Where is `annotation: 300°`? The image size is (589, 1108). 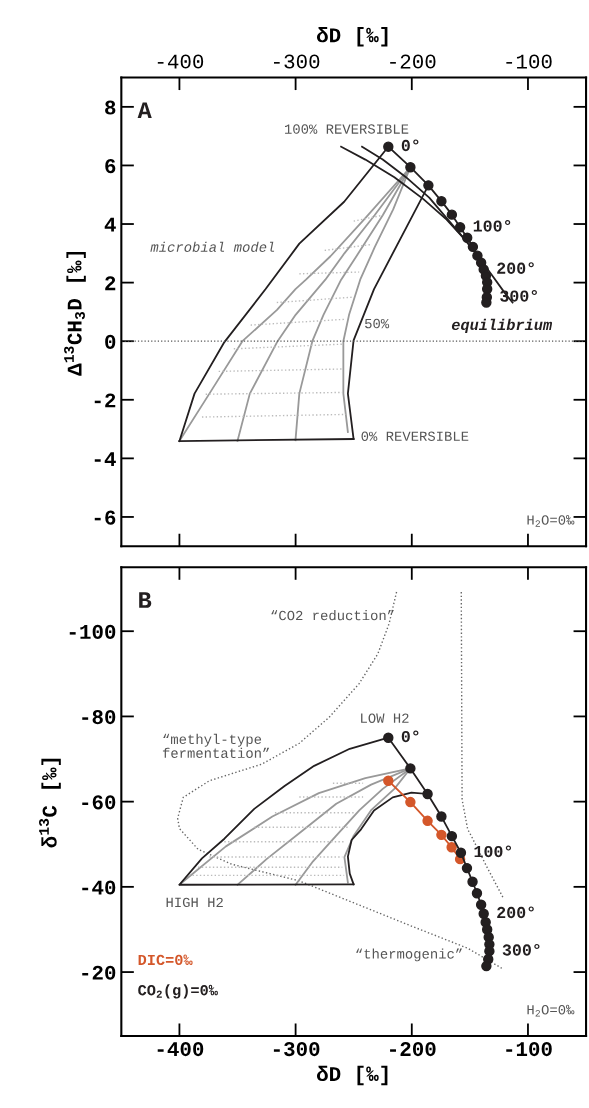
annotation: 300° is located at coordinates (521, 949).